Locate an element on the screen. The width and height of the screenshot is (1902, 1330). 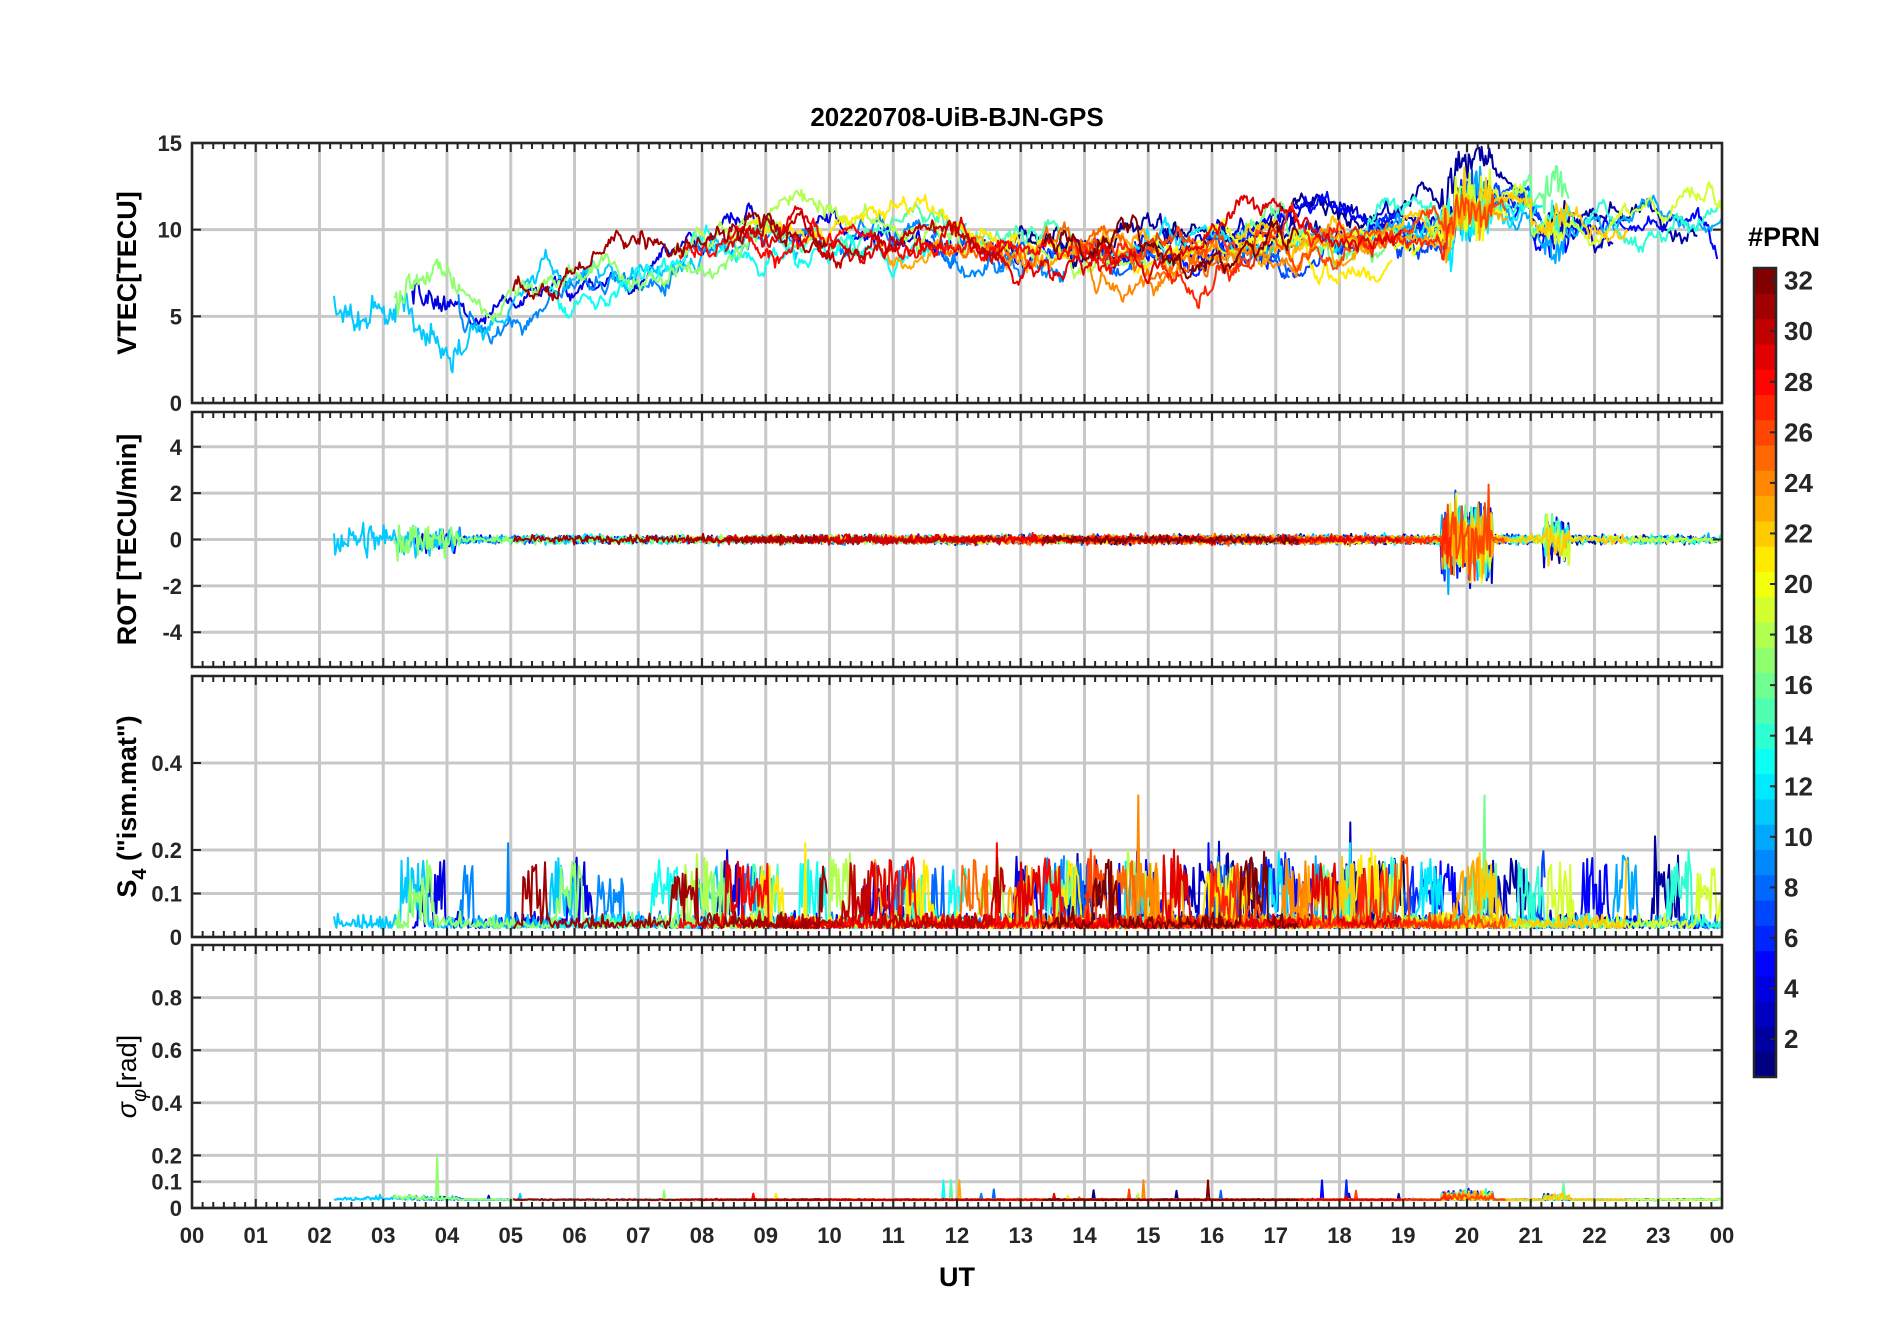
series-prn-29-vtec is located at coordinates (1063, 240).